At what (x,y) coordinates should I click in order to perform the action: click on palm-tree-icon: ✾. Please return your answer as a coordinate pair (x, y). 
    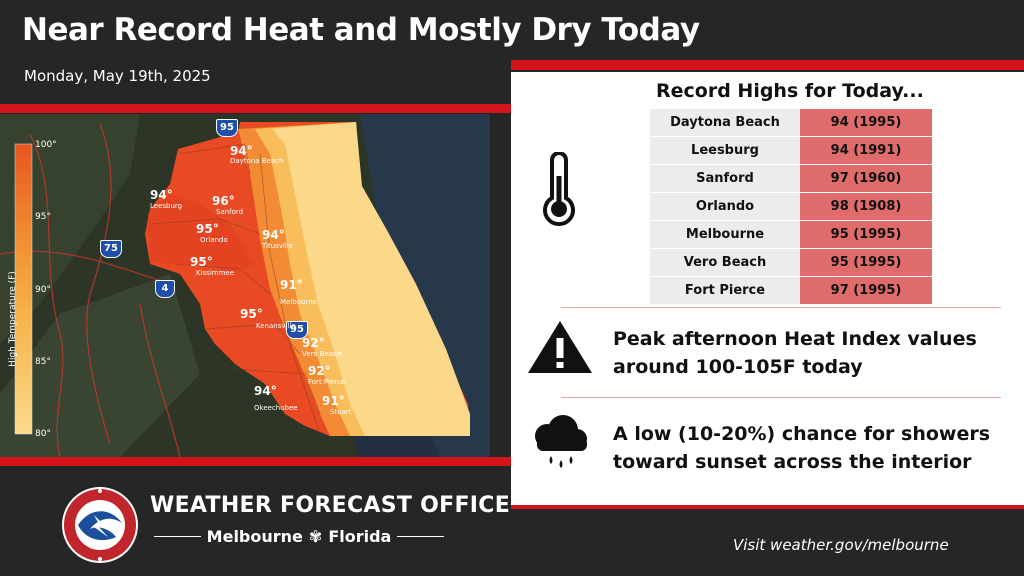
    Looking at the image, I should click on (315, 536).